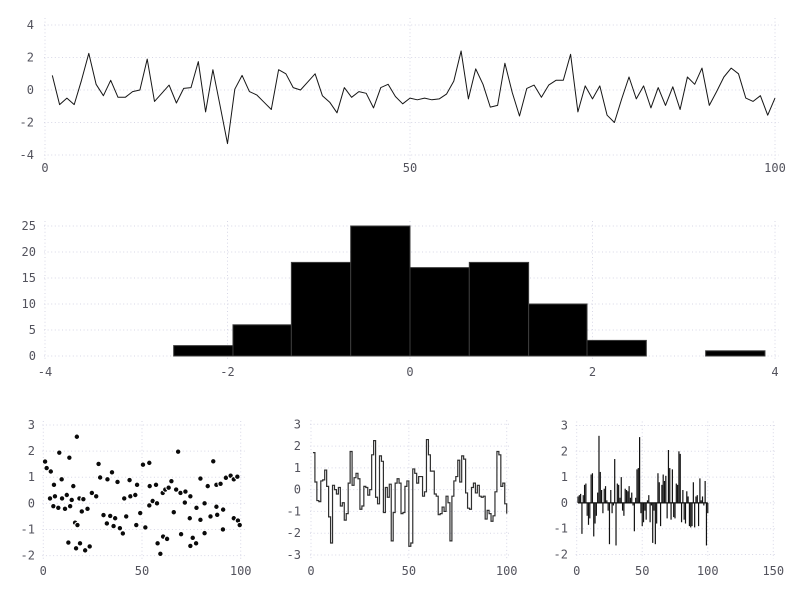 The width and height of the screenshot is (800, 600). Describe the element at coordinates (773, 571) in the screenshot. I see `x-tick-label: 150` at that location.